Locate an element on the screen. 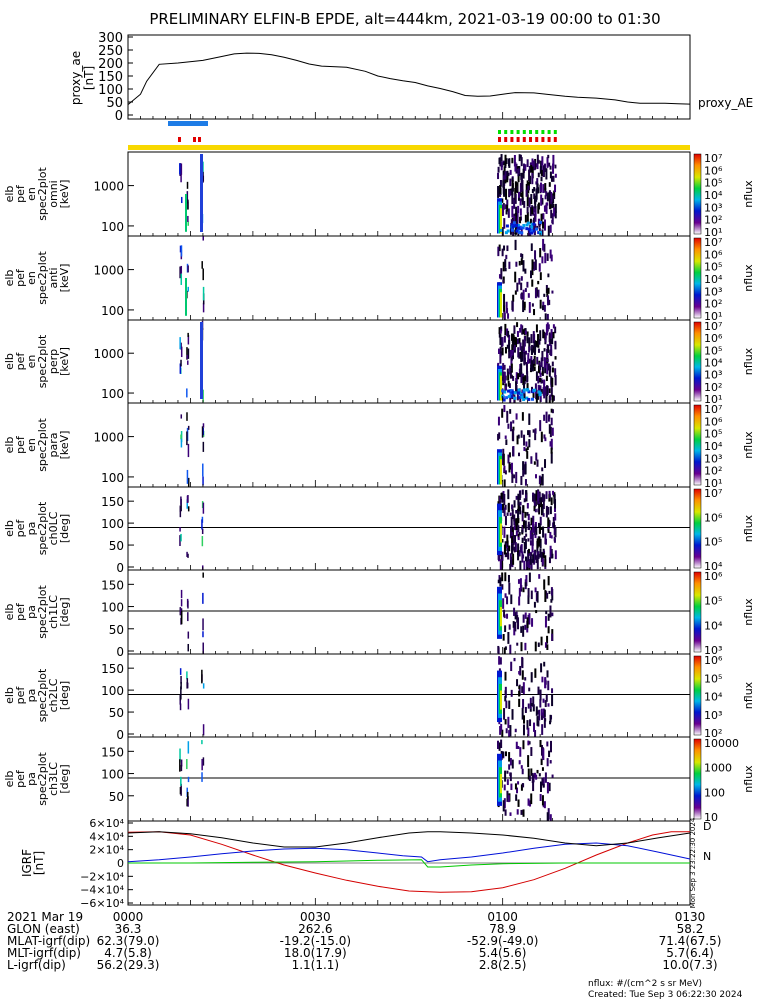 Image resolution: width=775 pixels, height=1000 pixels. ylabel-line: elb is located at coordinates (9, 695).